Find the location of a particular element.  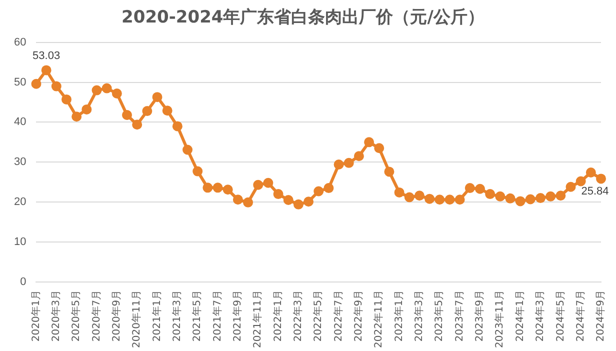

x-tick-label: 2020年11月 is located at coordinates (136, 319).